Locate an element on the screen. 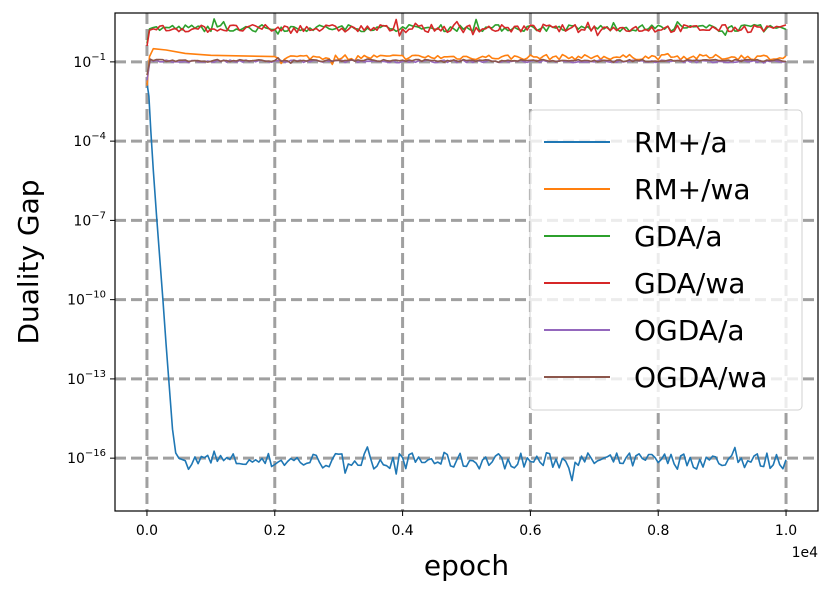 The height and width of the screenshot is (594, 831). legend-label: GDA/a is located at coordinates (678, 236).